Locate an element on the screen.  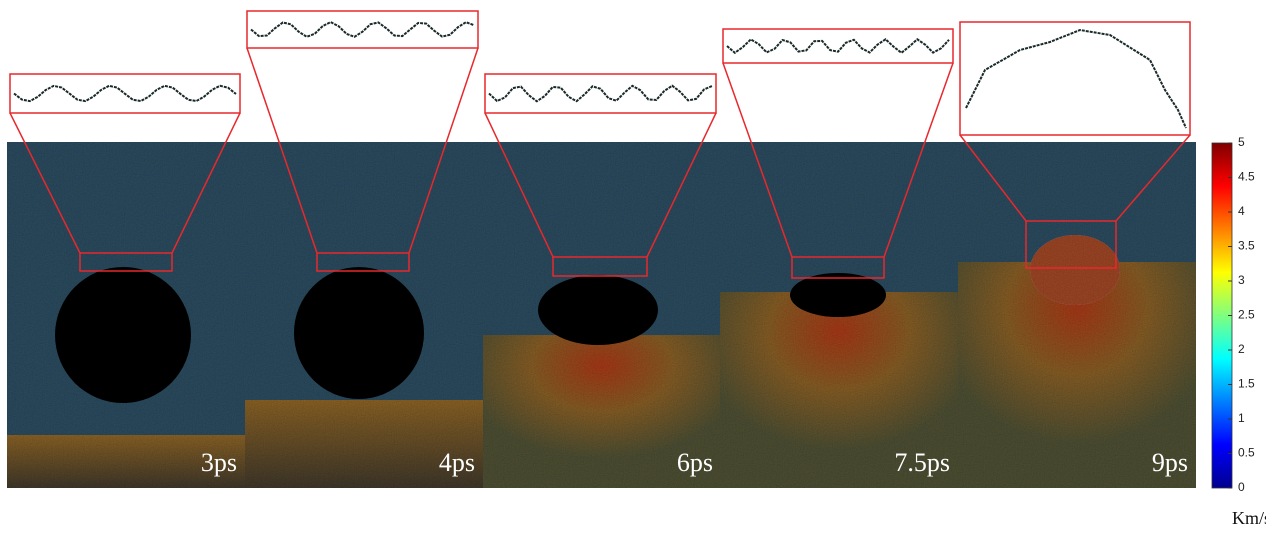
colorbar-tick-label: 2.5 is located at coordinates (1246, 315).